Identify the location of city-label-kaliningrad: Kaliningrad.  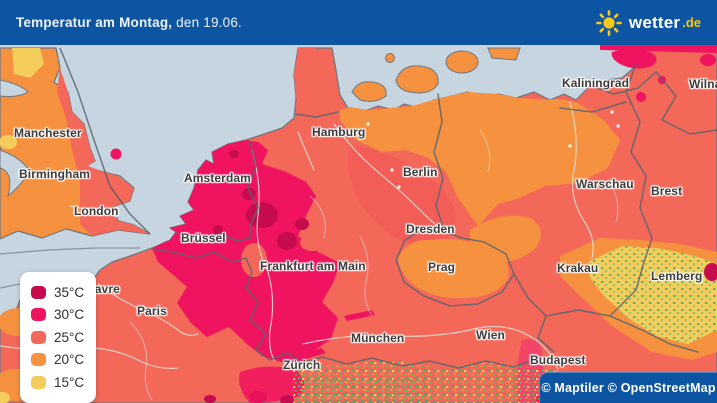
(596, 83).